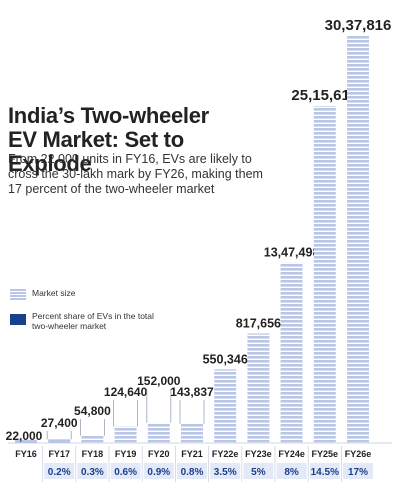 This screenshot has height=494, width=400. Describe the element at coordinates (225, 454) in the screenshot. I see `category-label-FY22e: FY22e` at that location.